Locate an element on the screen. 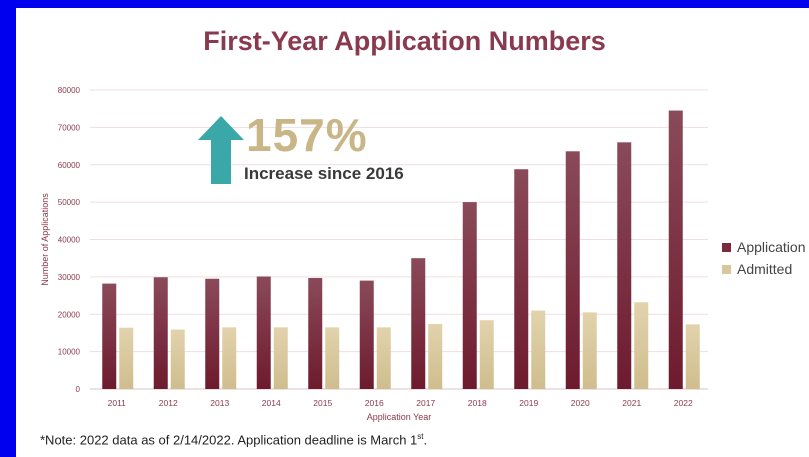  x-tick-label: 2016 is located at coordinates (374, 403).